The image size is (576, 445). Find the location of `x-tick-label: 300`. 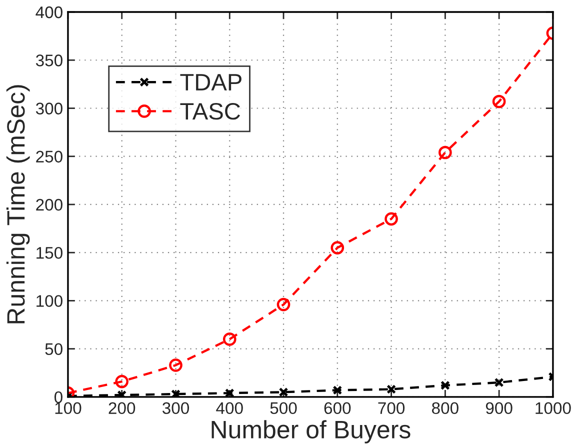

x-tick-label: 300 is located at coordinates (175, 408).